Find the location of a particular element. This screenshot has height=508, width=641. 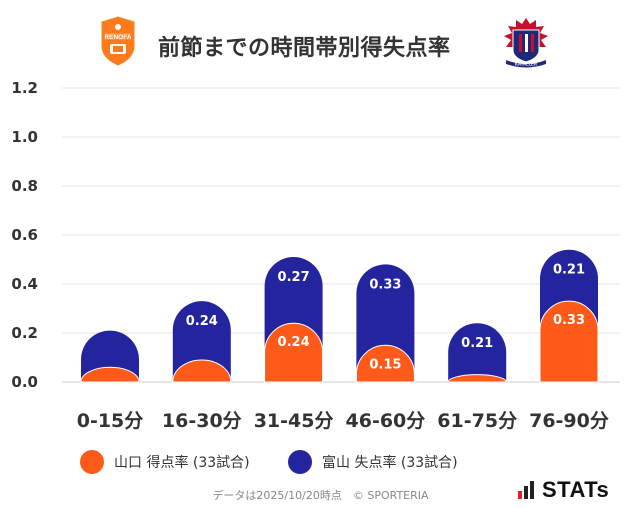

kataller-logo: KATALLER is located at coordinates (526, 43).